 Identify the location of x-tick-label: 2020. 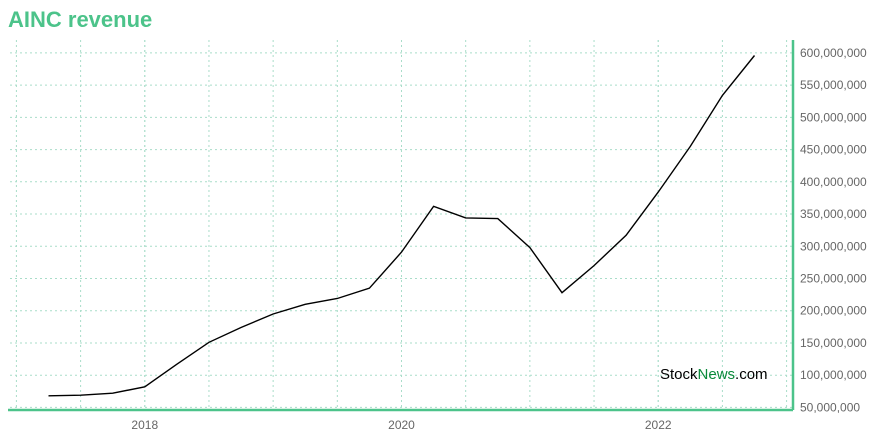
(401, 425).